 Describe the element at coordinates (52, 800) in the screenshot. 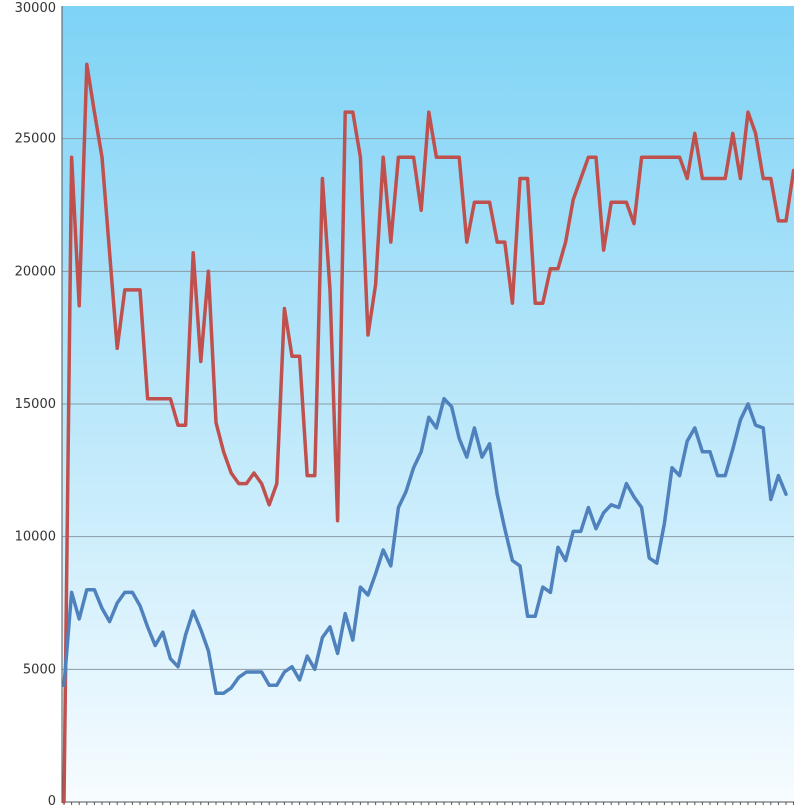

I see `y-tick-label-0: 0` at that location.